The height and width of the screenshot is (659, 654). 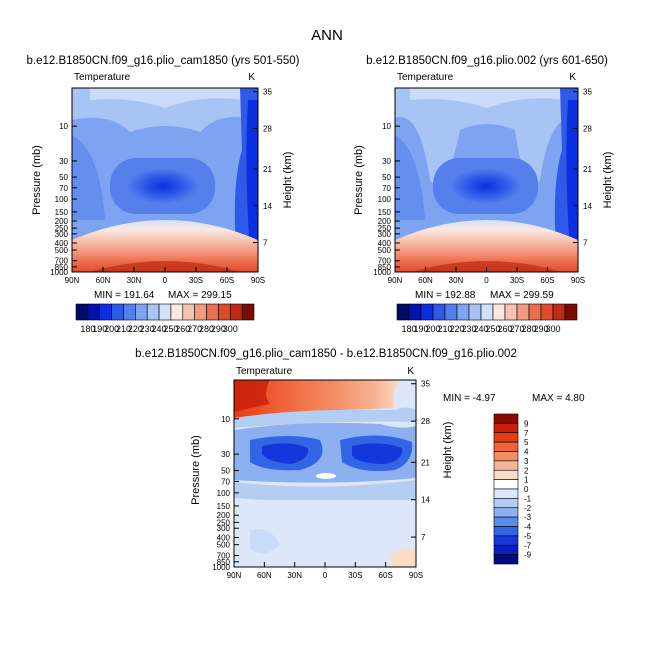 I want to click on panel-1-max-label: MAX = 299.15, so click(x=200, y=295).